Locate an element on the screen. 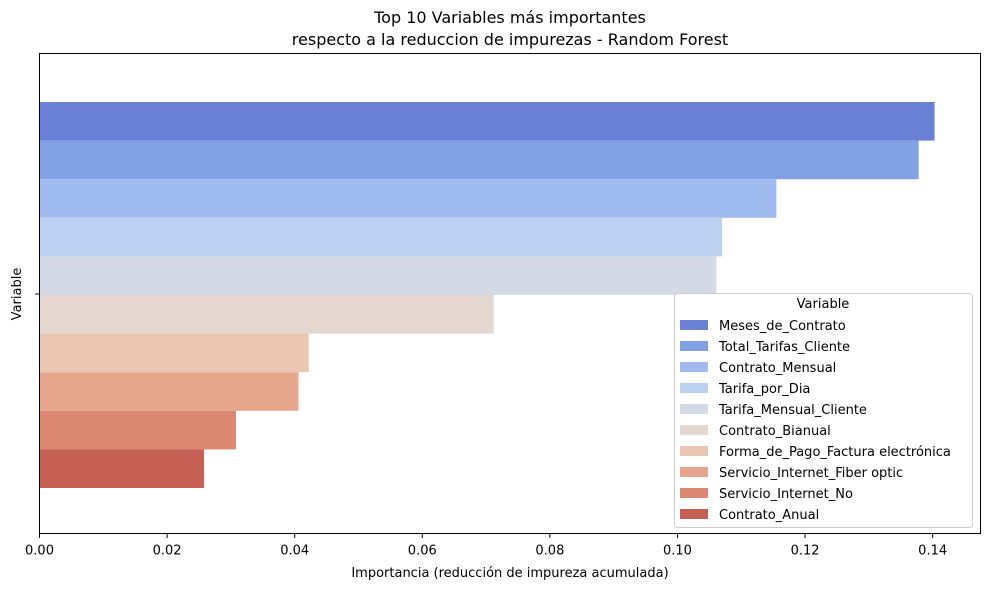 This screenshot has width=989, height=590. x-tick-label: 0.12 is located at coordinates (805, 551).